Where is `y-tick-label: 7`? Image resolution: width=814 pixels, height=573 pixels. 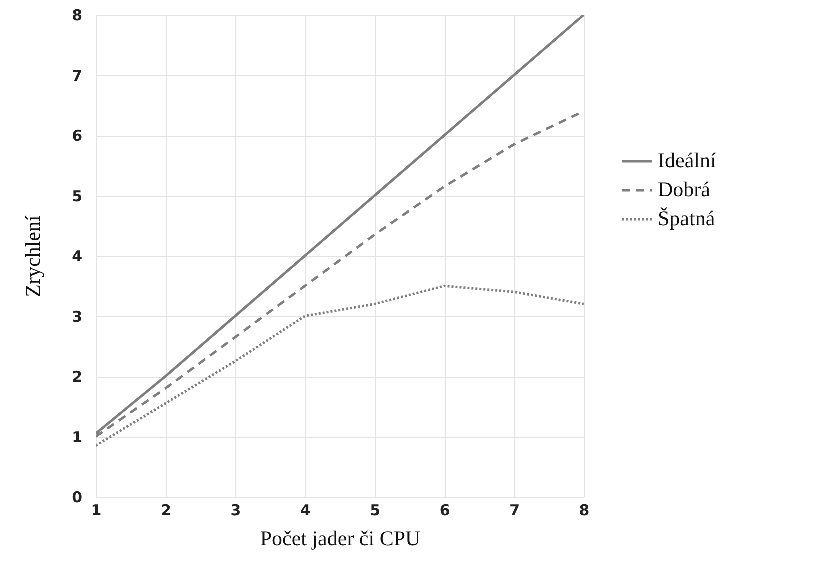
y-tick-label: 7 is located at coordinates (77, 75).